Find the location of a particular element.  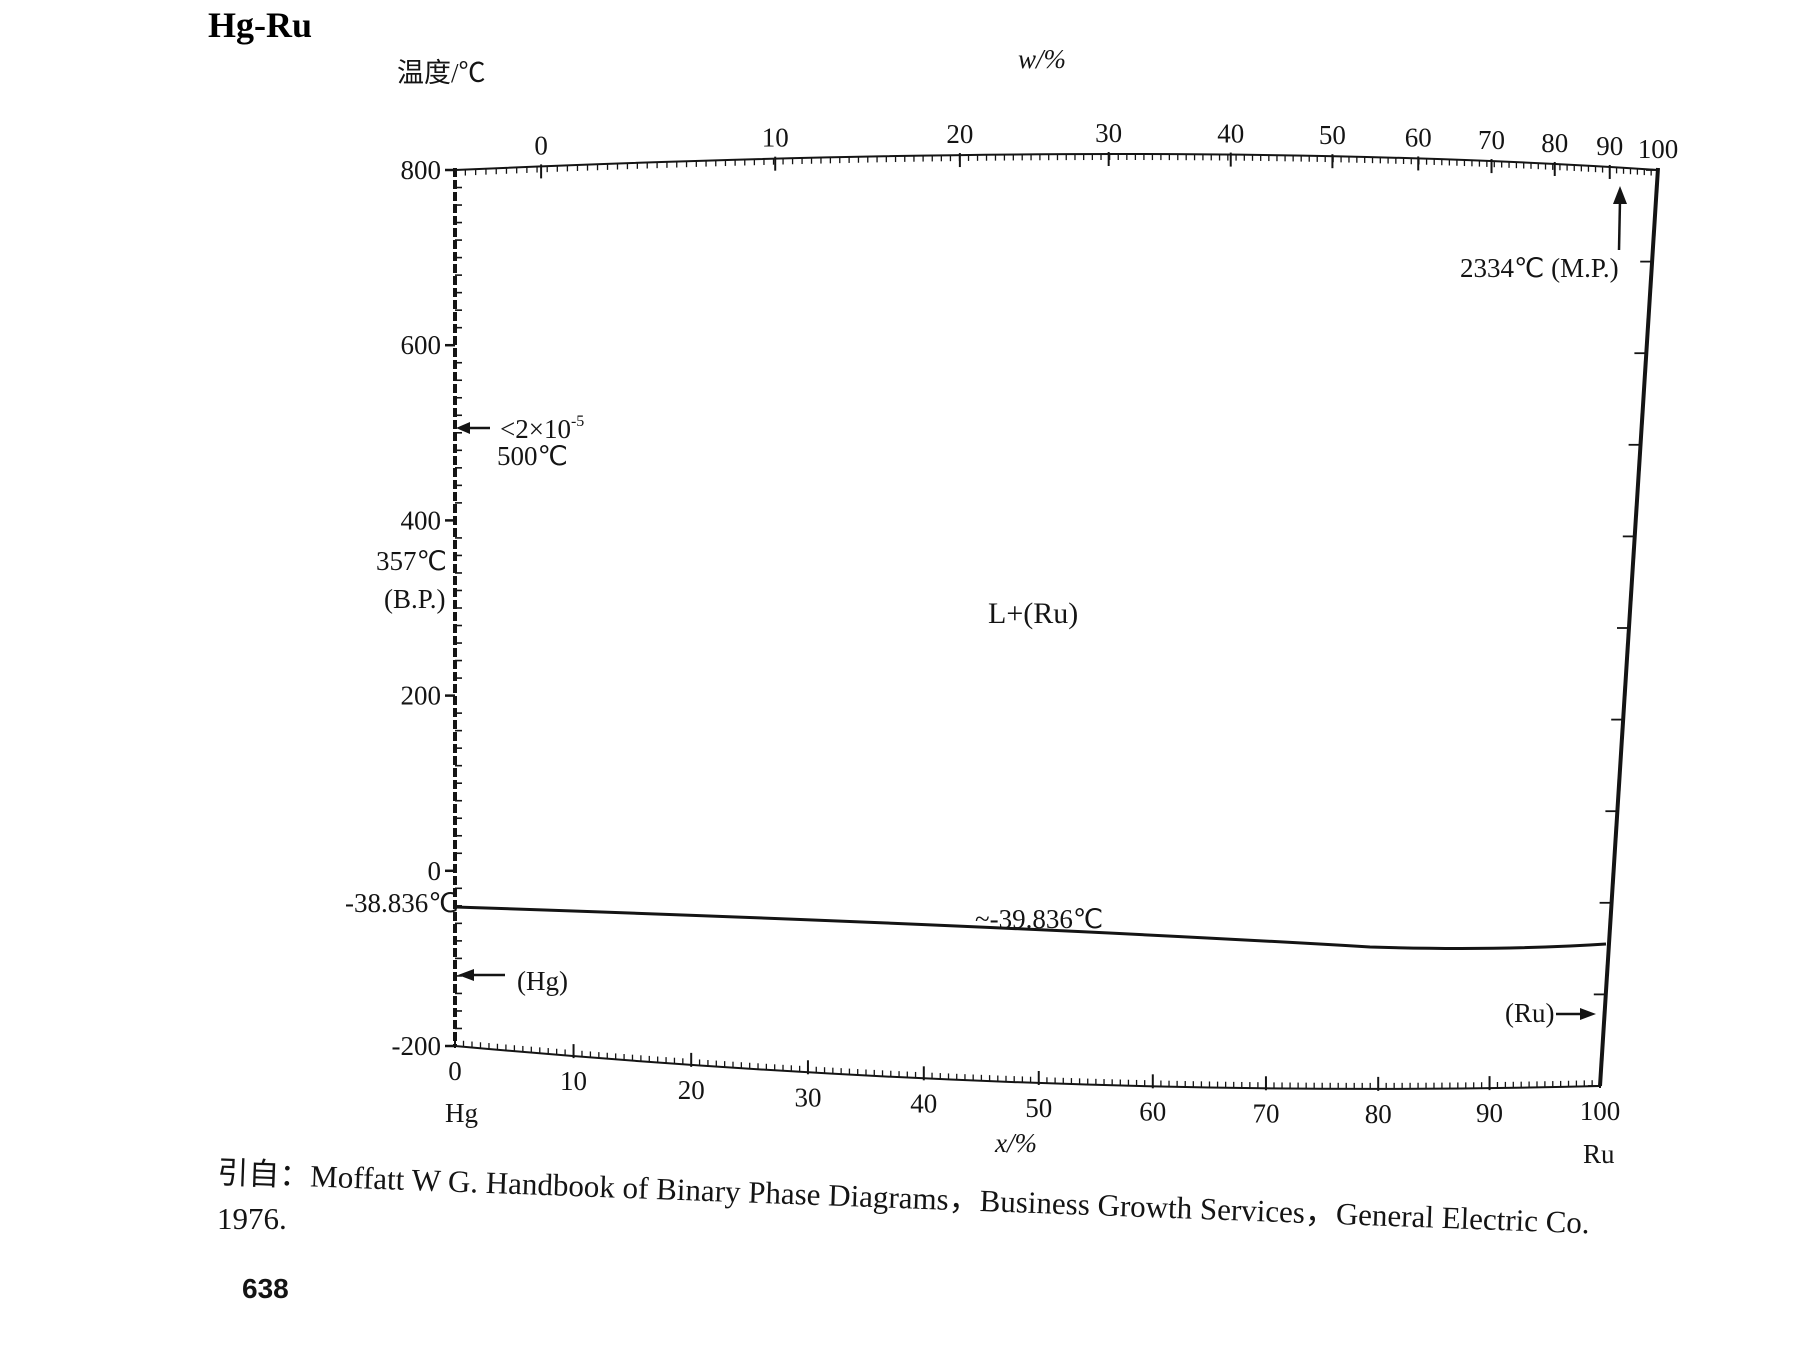

page-number: 638 is located at coordinates (265, 1288).